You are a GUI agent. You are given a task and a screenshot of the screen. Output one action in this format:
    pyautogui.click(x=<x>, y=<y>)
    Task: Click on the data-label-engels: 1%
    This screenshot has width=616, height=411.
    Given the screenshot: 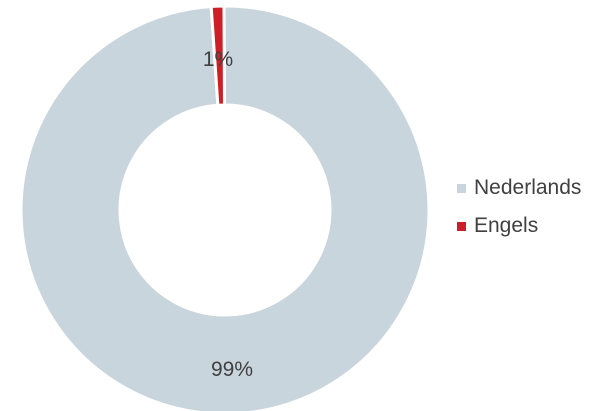 What is the action you would take?
    pyautogui.click(x=218, y=59)
    